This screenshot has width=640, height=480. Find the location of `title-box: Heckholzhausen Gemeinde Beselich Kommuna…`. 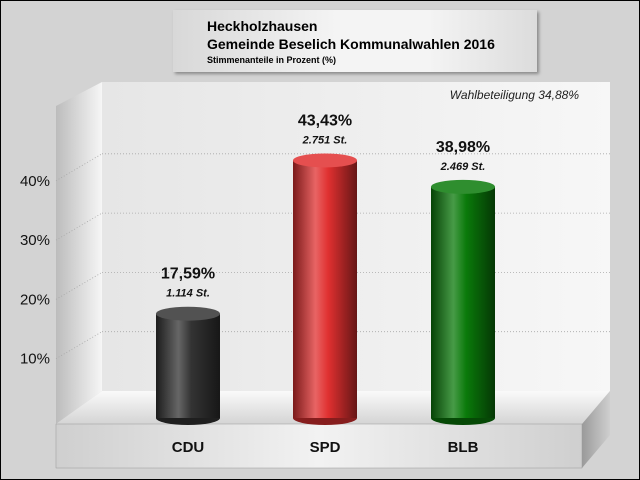

title-box: Heckholzhausen Gemeinde Beselich Kommuna… is located at coordinates (355, 41).